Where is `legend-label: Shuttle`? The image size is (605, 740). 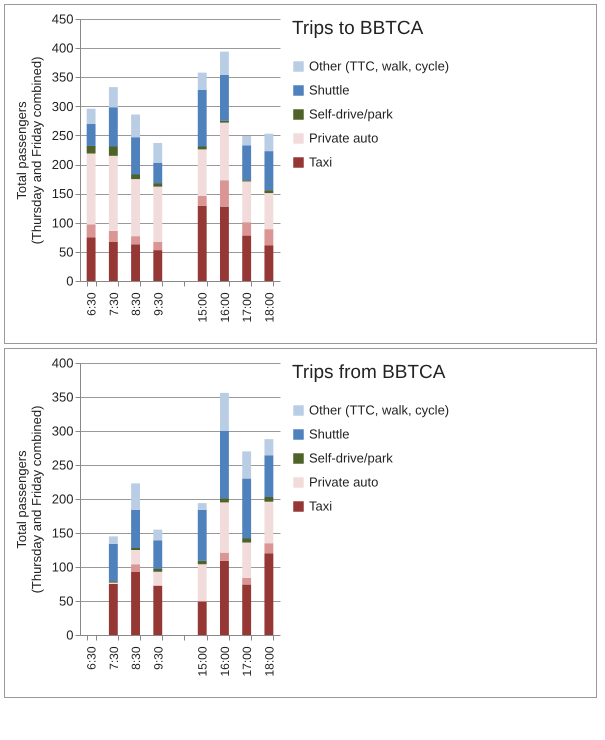
legend-label: Shuttle is located at coordinates (329, 90).